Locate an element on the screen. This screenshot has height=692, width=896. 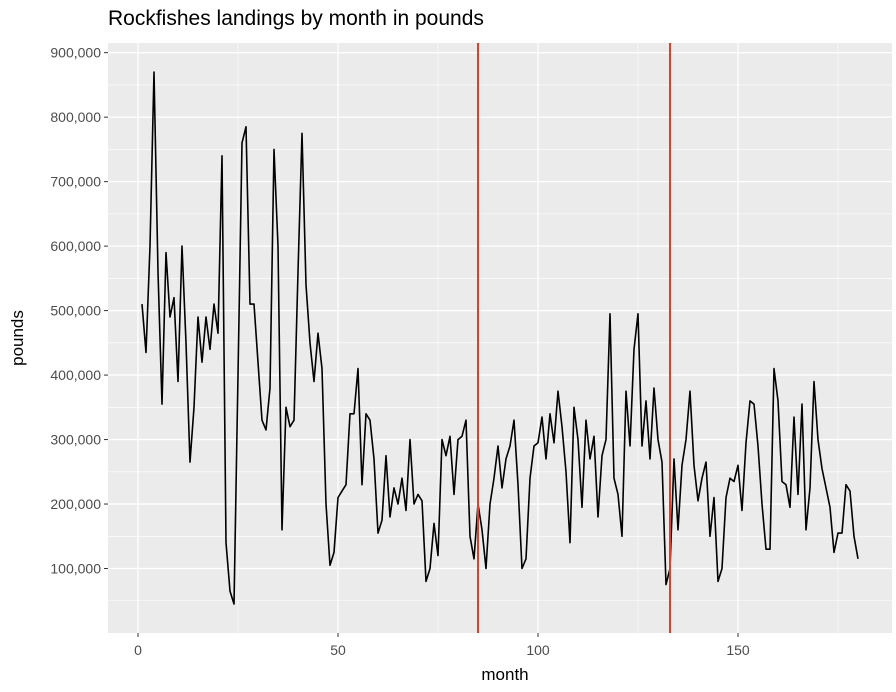
y-tick-label: 800,000 is located at coordinates (75, 117).